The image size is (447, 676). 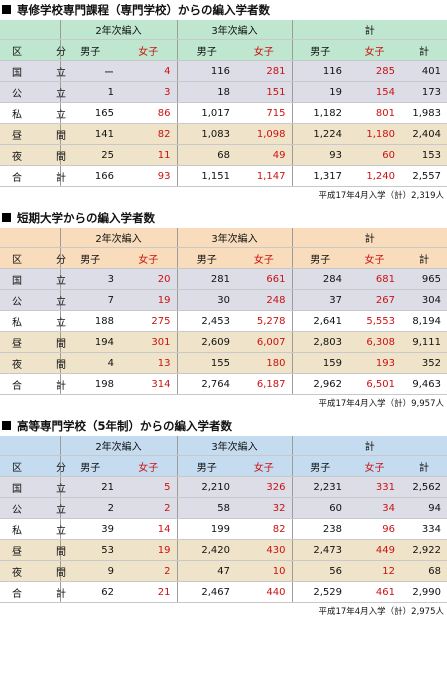 I want to click on section-title: 高等専門学校（5年制）からの編入学者数, so click(x=223, y=426).